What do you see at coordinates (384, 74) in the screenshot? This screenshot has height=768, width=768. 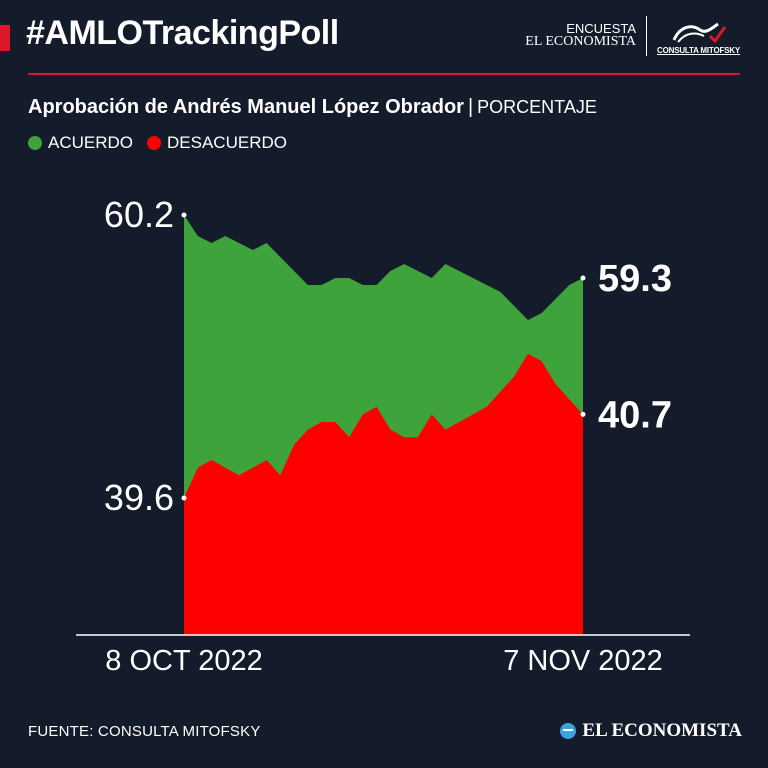 I see `header-rule` at bounding box center [384, 74].